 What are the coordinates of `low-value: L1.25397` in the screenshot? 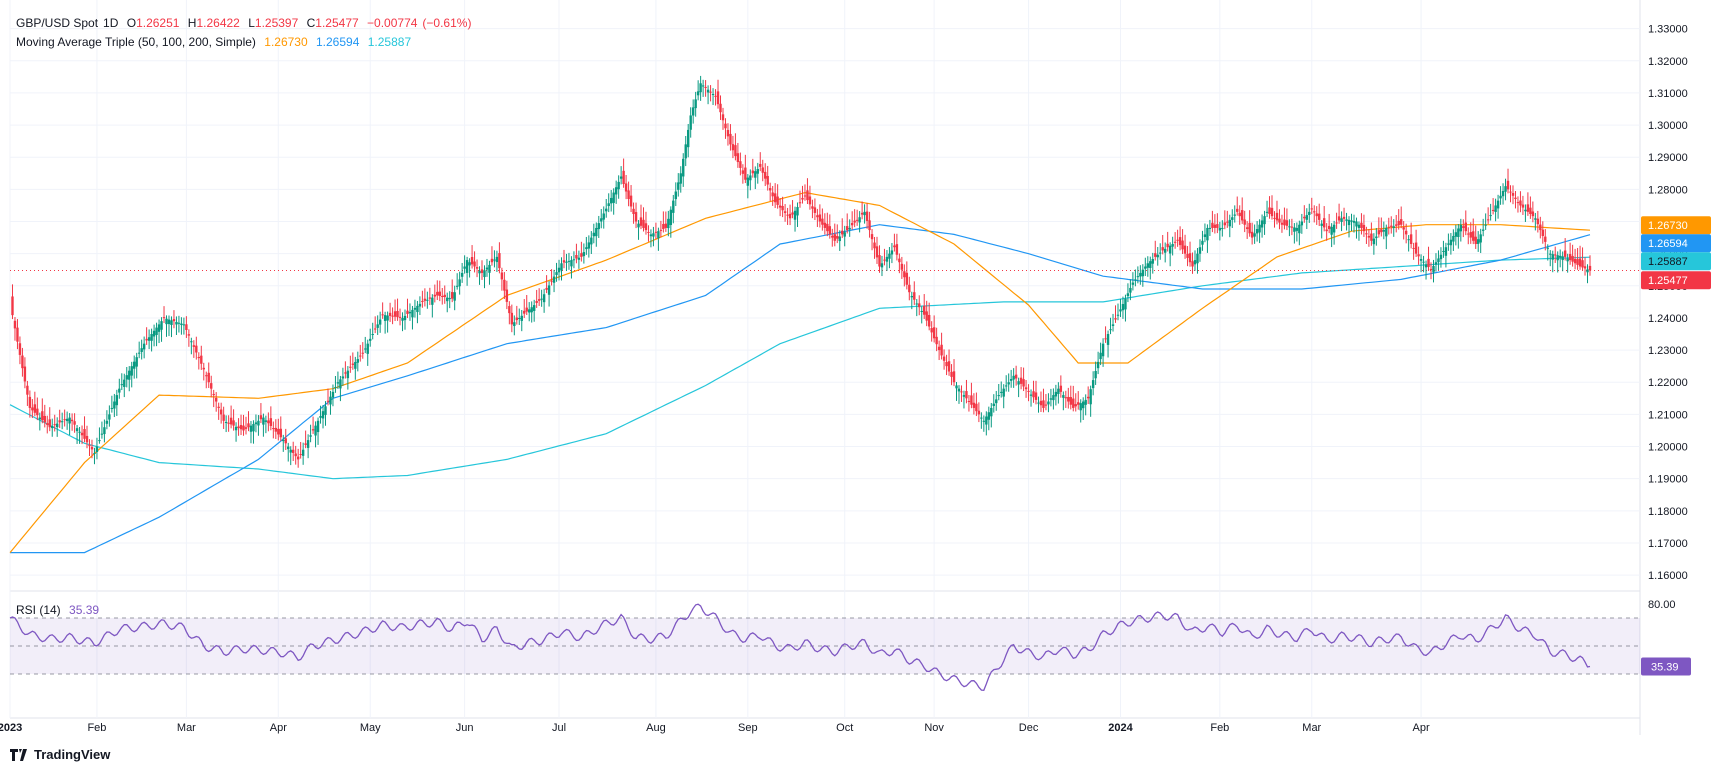 It's located at (273, 23).